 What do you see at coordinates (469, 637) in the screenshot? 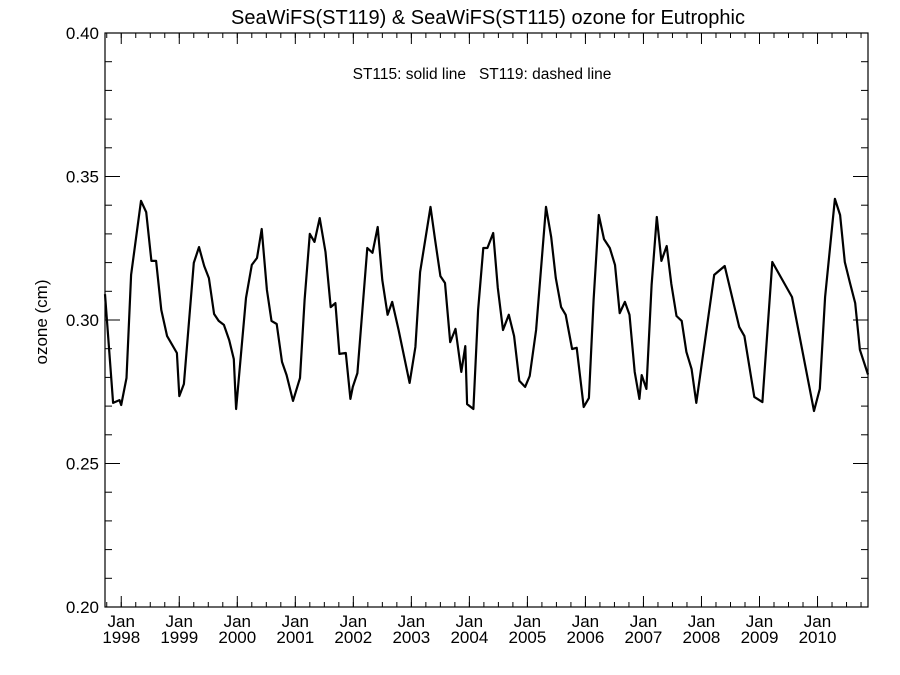
I see `x-tick-year-label: 2004` at bounding box center [469, 637].